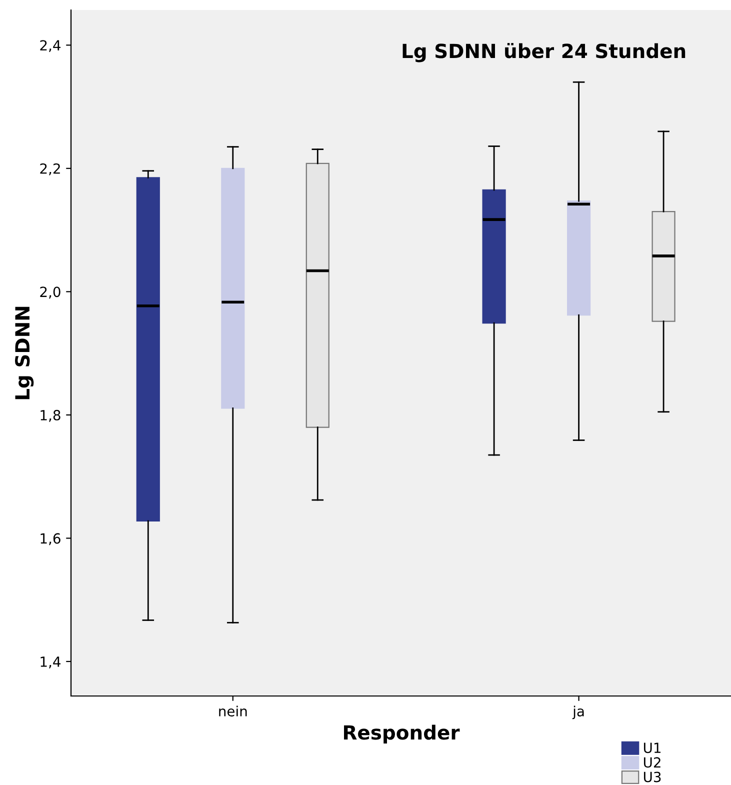 The height and width of the screenshot is (785, 731). What do you see at coordinates (50, 292) in the screenshot?
I see `y-tick-label: 2,0` at bounding box center [50, 292].